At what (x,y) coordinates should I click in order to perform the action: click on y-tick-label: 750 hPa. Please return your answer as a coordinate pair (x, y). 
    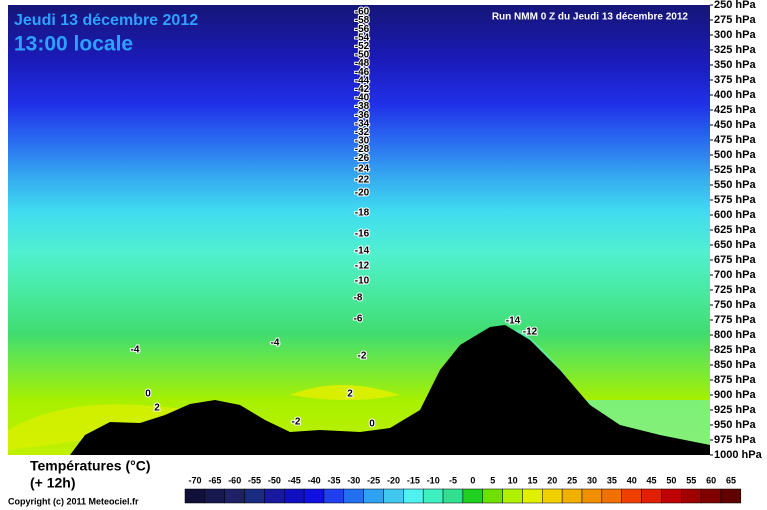
    Looking at the image, I should click on (735, 305).